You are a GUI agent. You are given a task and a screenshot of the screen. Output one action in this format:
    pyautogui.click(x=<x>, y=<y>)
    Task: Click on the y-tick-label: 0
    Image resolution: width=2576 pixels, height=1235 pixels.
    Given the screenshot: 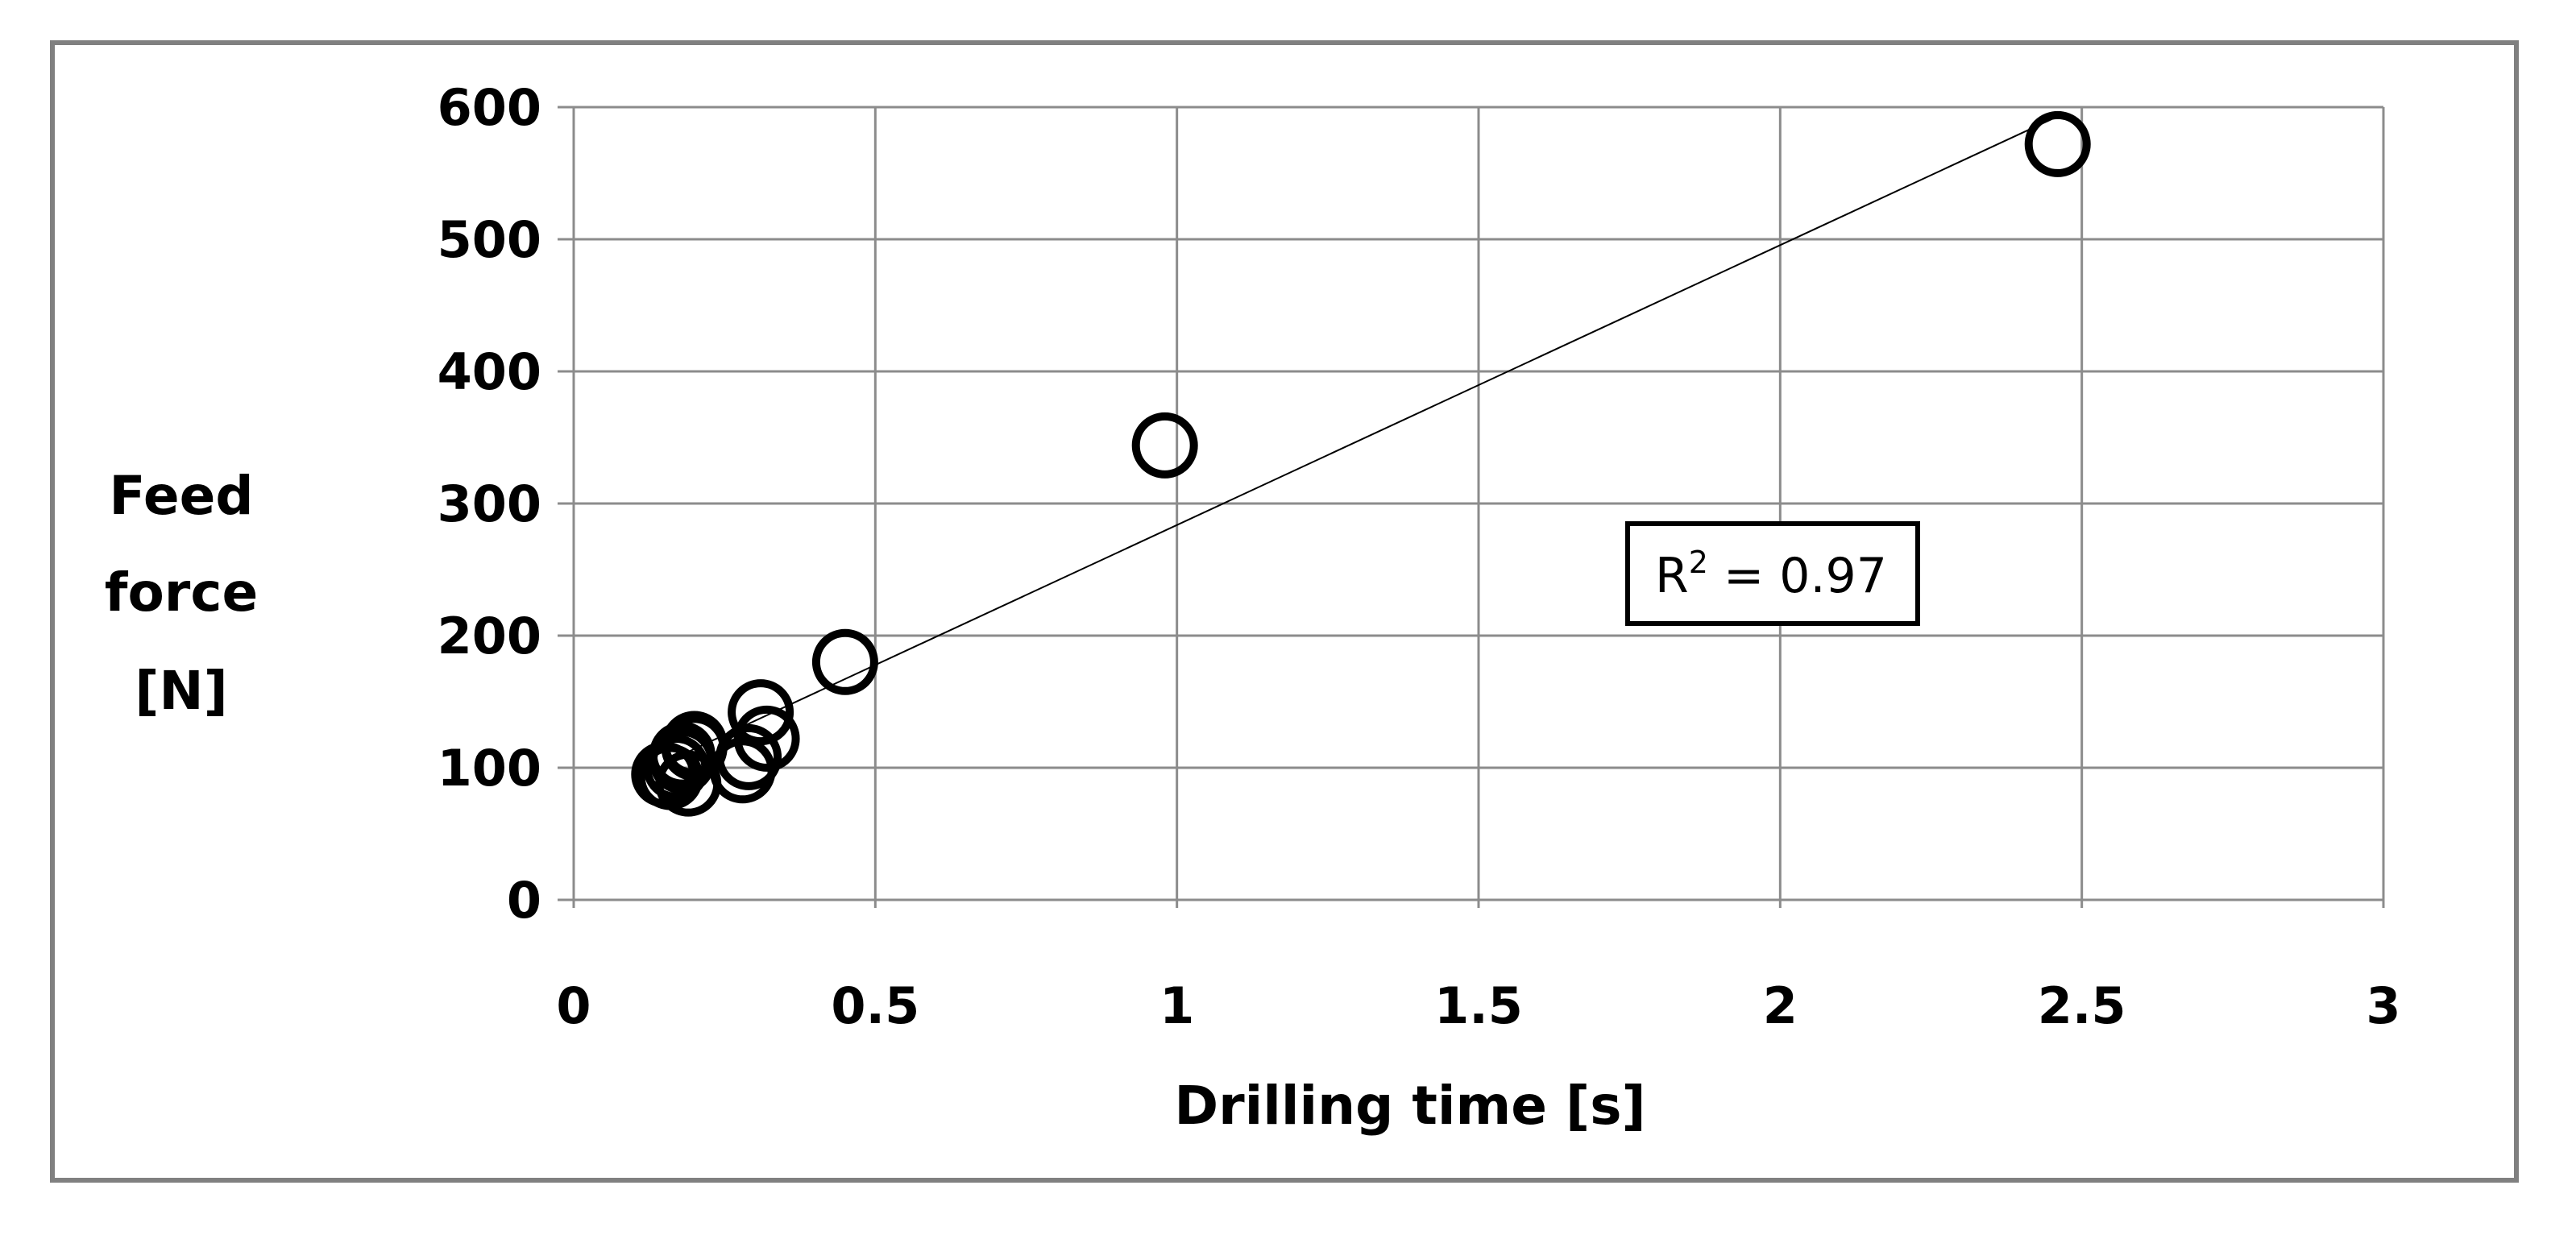 What is the action you would take?
    pyautogui.click(x=524, y=901)
    